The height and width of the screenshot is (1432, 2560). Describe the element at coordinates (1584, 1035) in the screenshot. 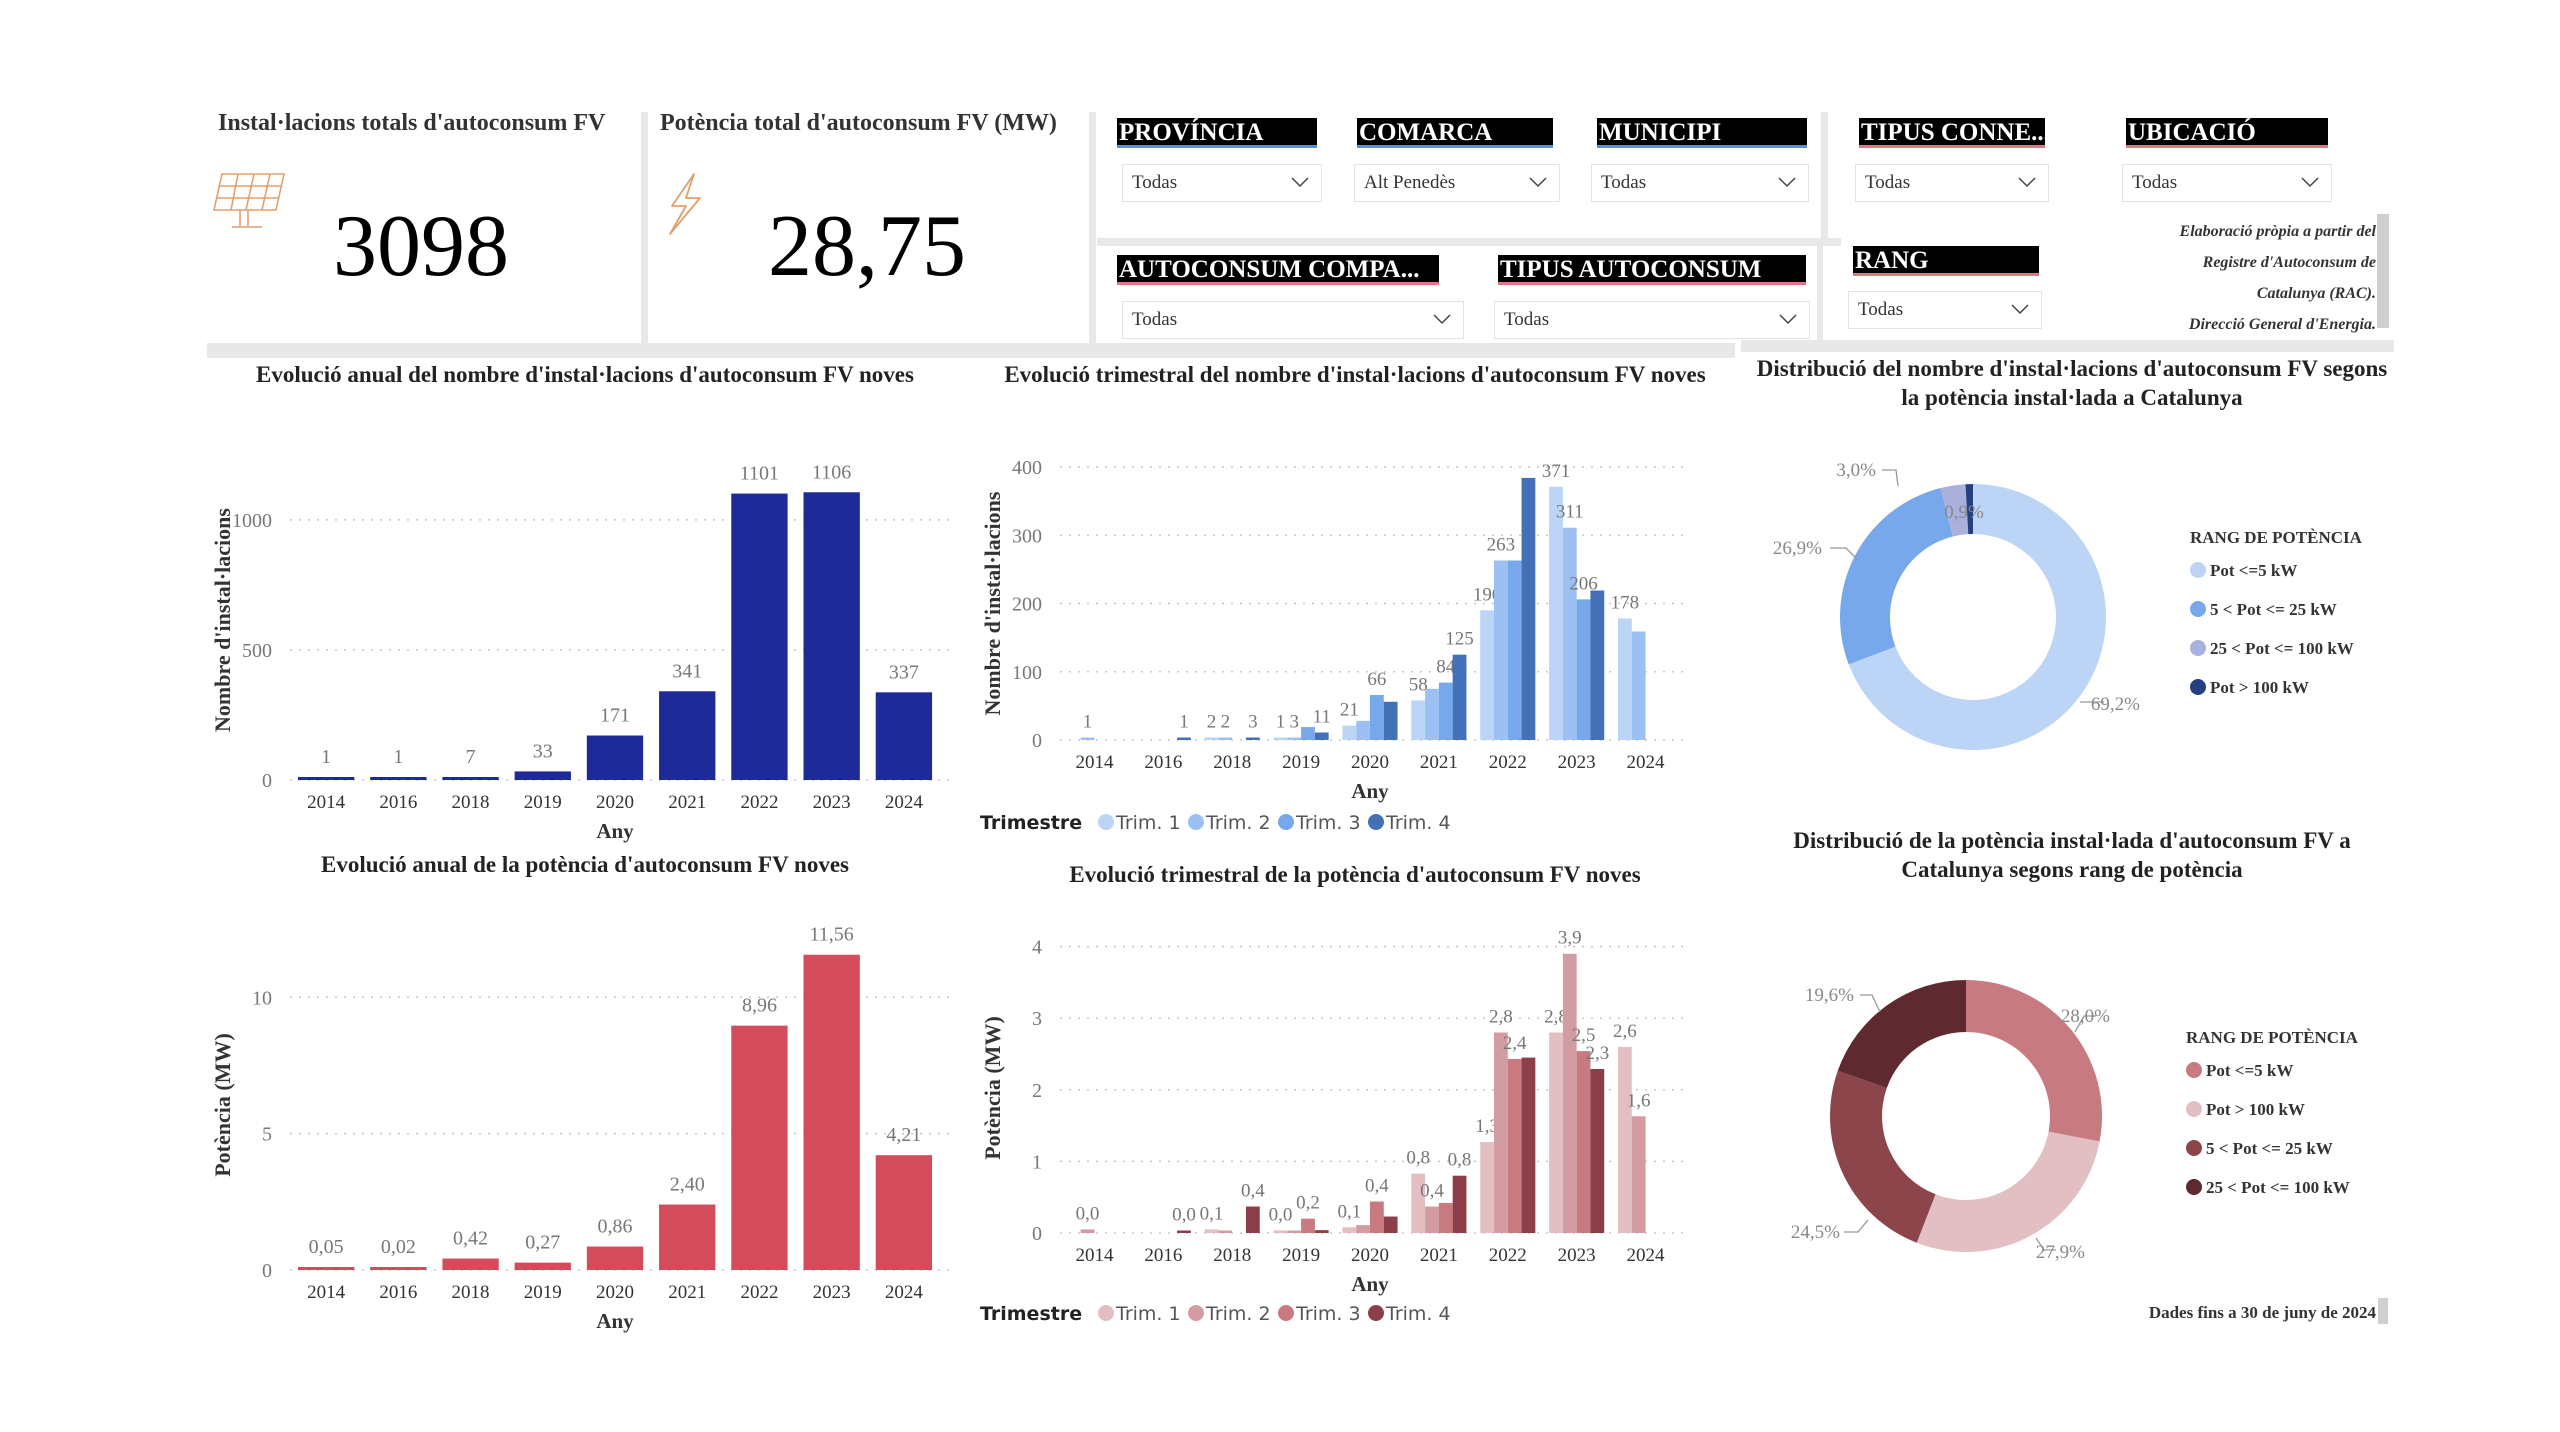

I see `data-label: 2,5` at that location.